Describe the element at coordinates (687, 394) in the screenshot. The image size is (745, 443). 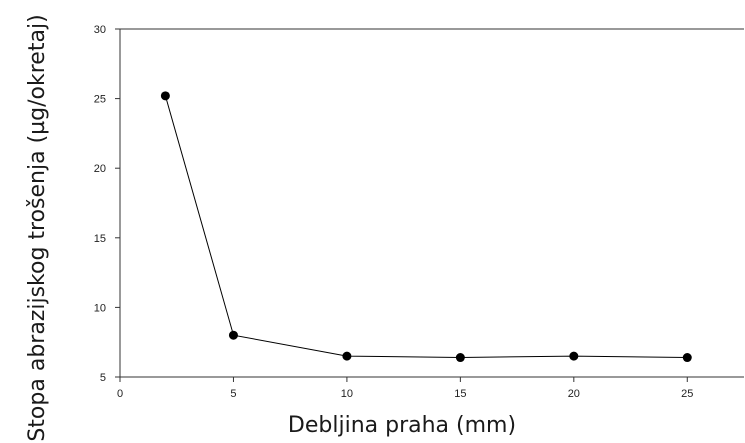
I see `x-tick-label: 25` at that location.